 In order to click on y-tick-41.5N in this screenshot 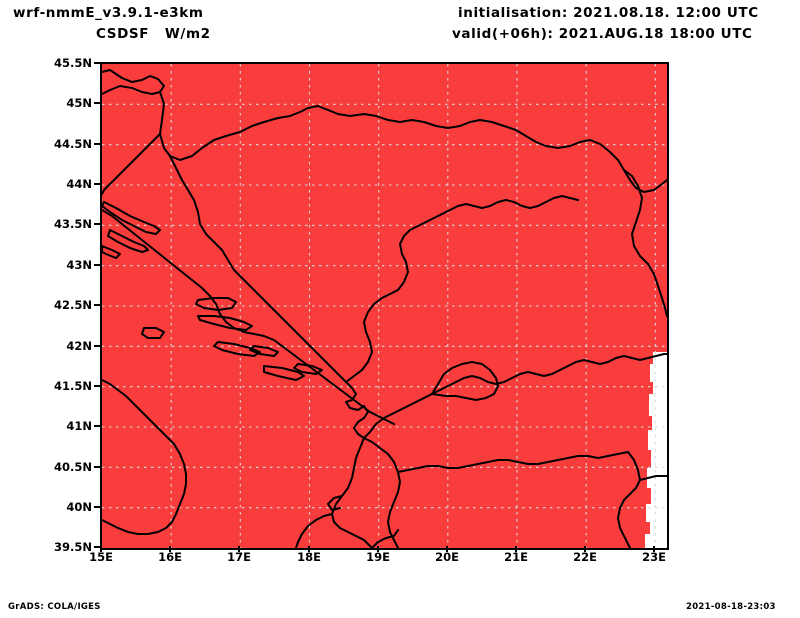, I will do `click(97, 386)`.